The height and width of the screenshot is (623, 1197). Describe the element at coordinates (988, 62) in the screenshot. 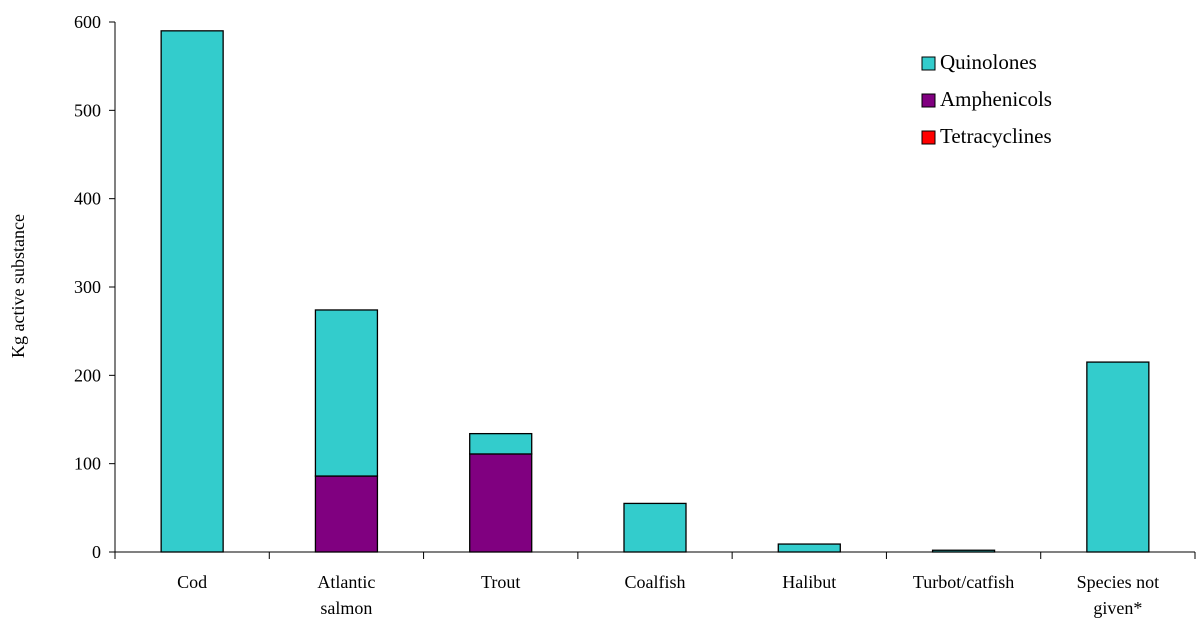

I see `legend-label-quinolones: Quinolones` at that location.